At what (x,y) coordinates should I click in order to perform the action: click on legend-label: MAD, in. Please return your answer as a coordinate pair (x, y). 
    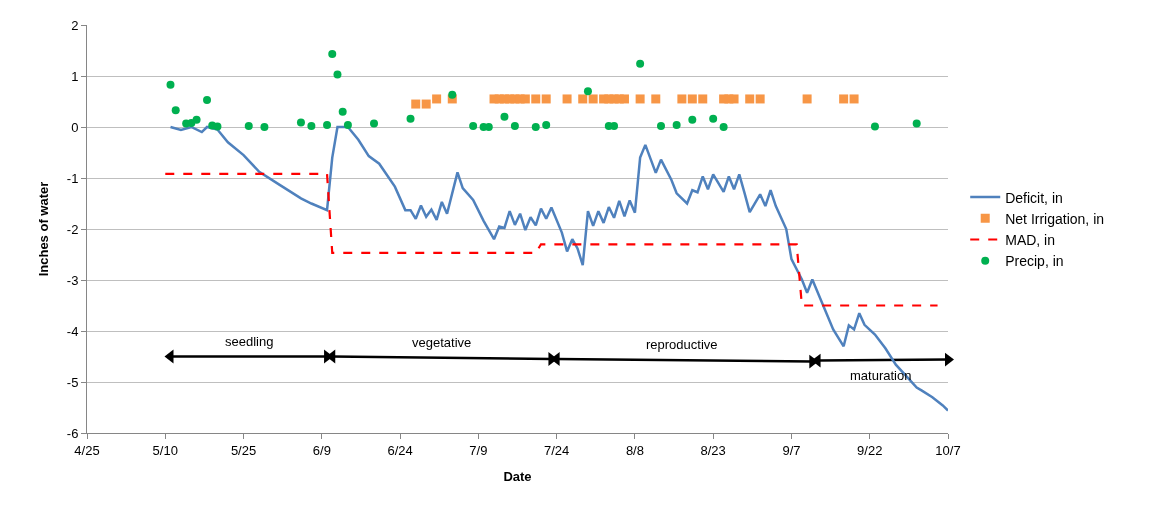
    Looking at the image, I should click on (1030, 239).